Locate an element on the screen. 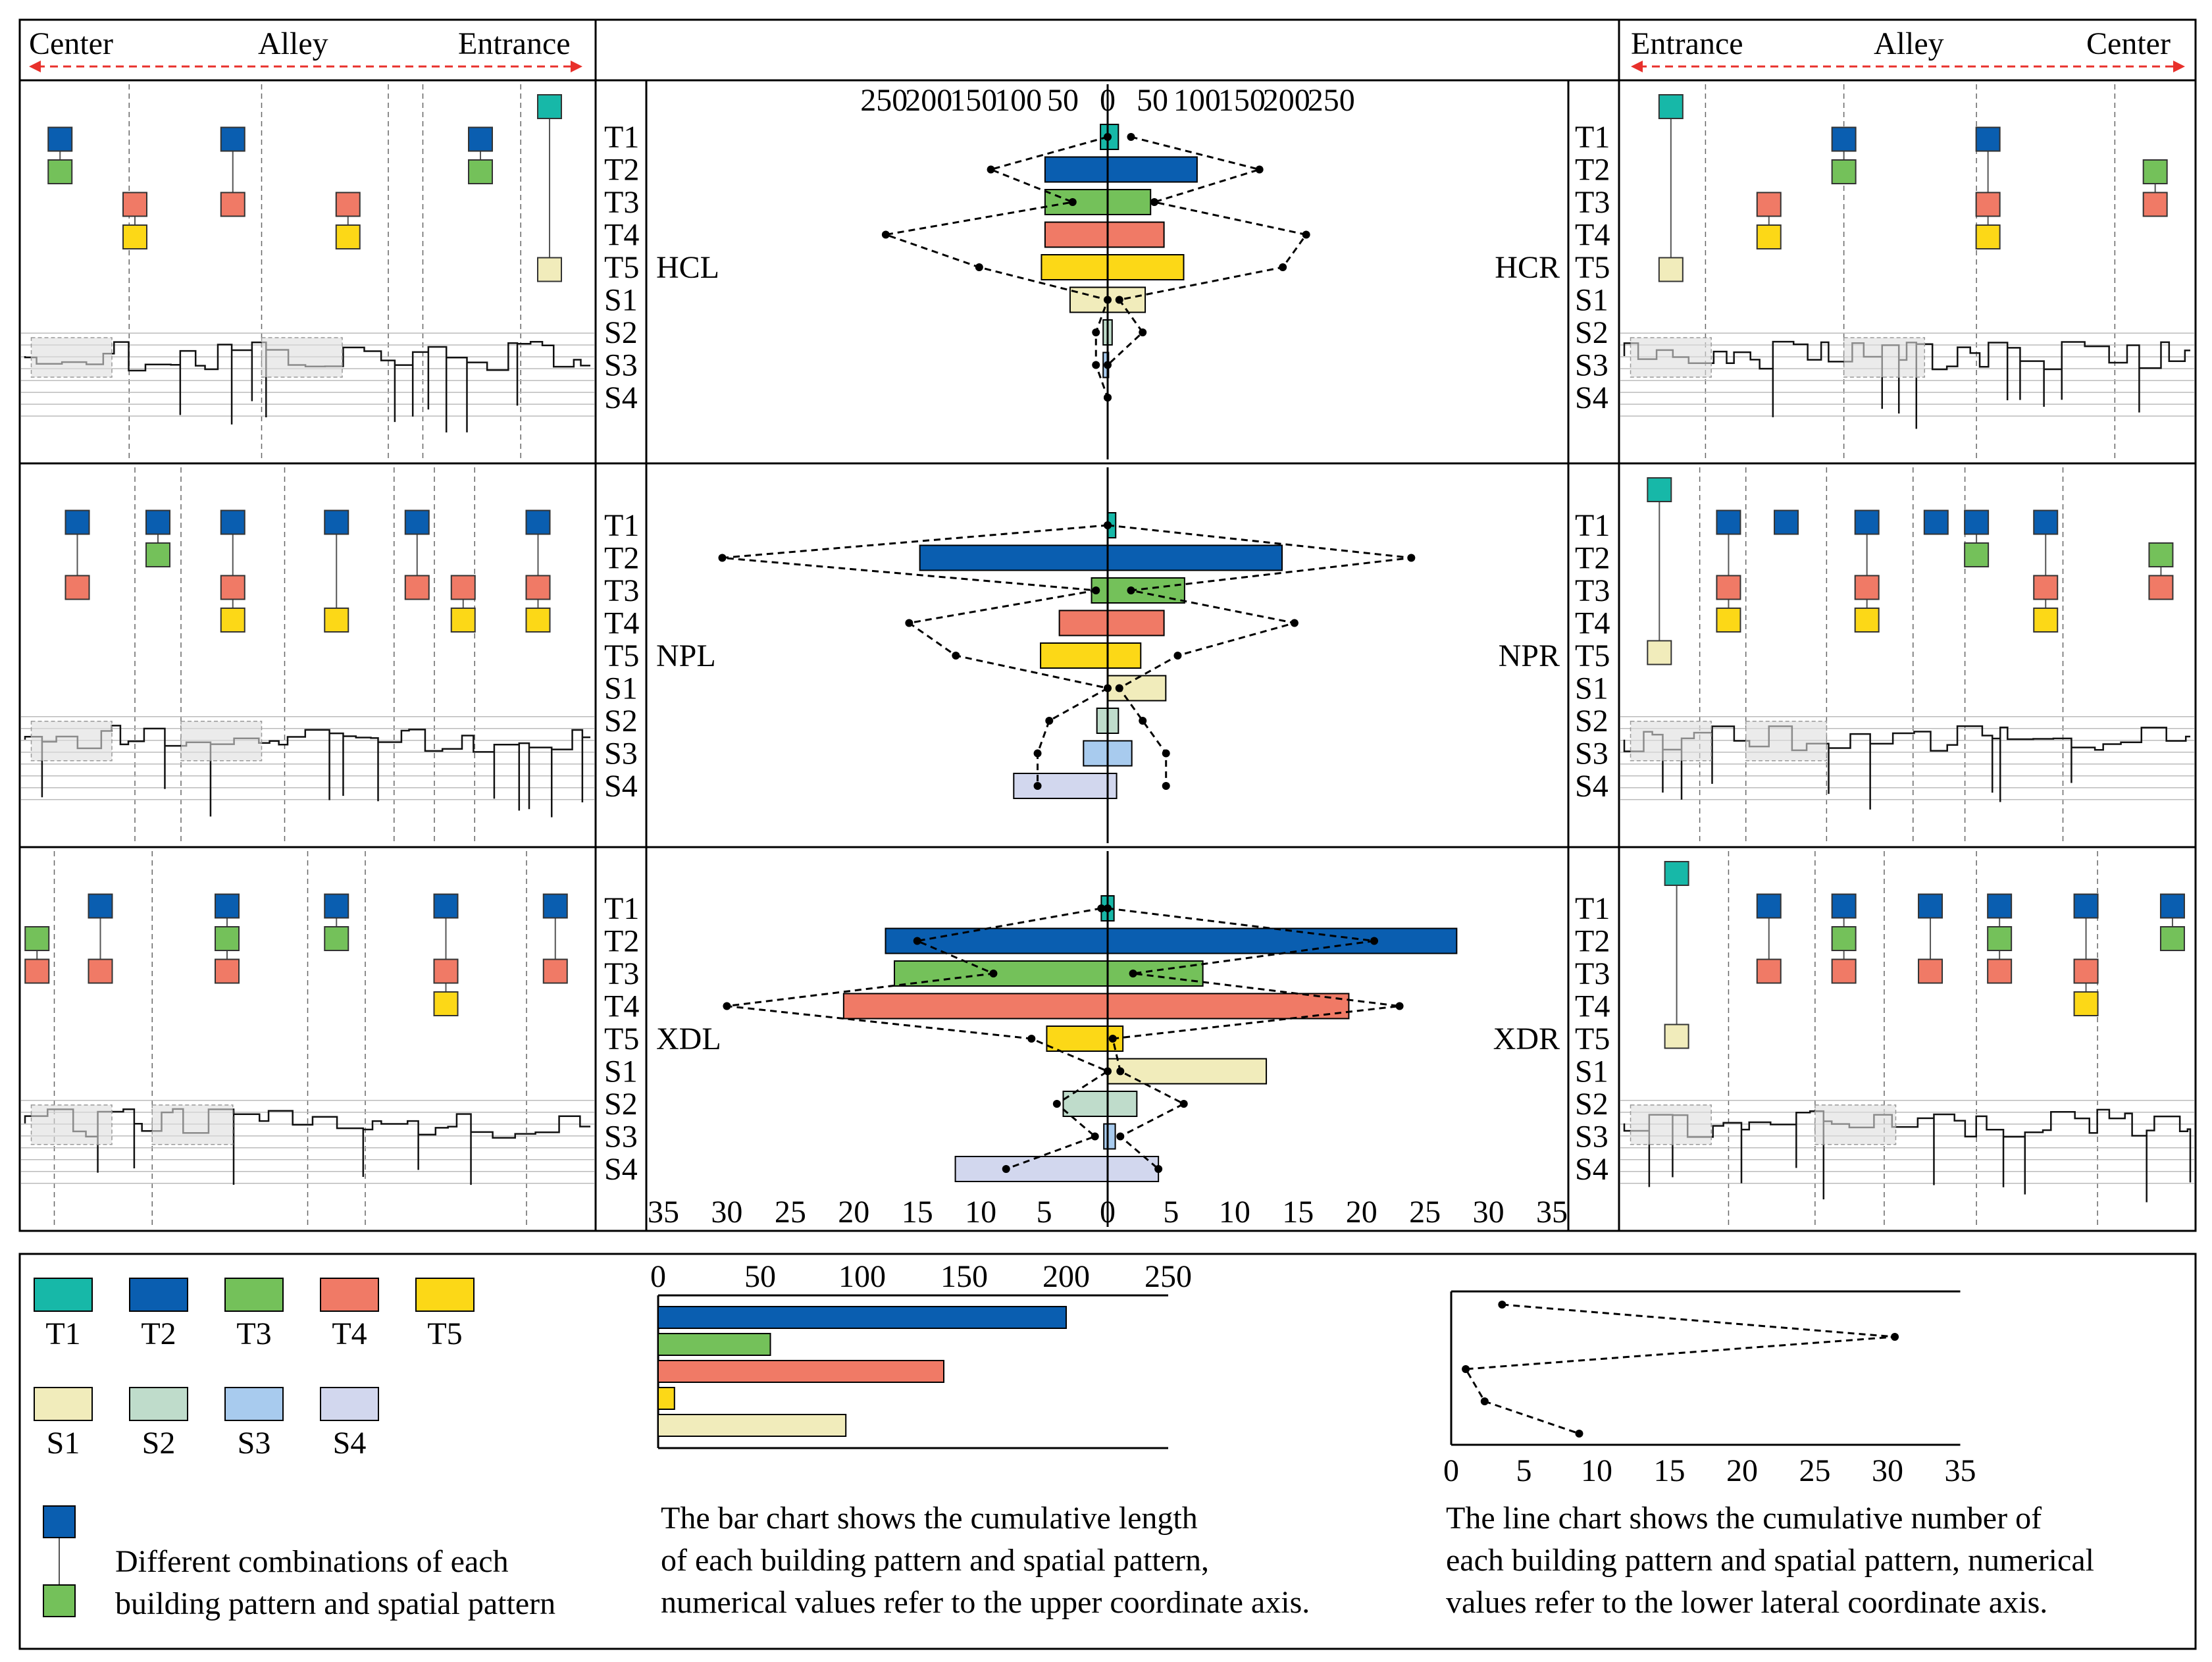 The image size is (2212, 1662). panel-label-left: NPL is located at coordinates (686, 655).